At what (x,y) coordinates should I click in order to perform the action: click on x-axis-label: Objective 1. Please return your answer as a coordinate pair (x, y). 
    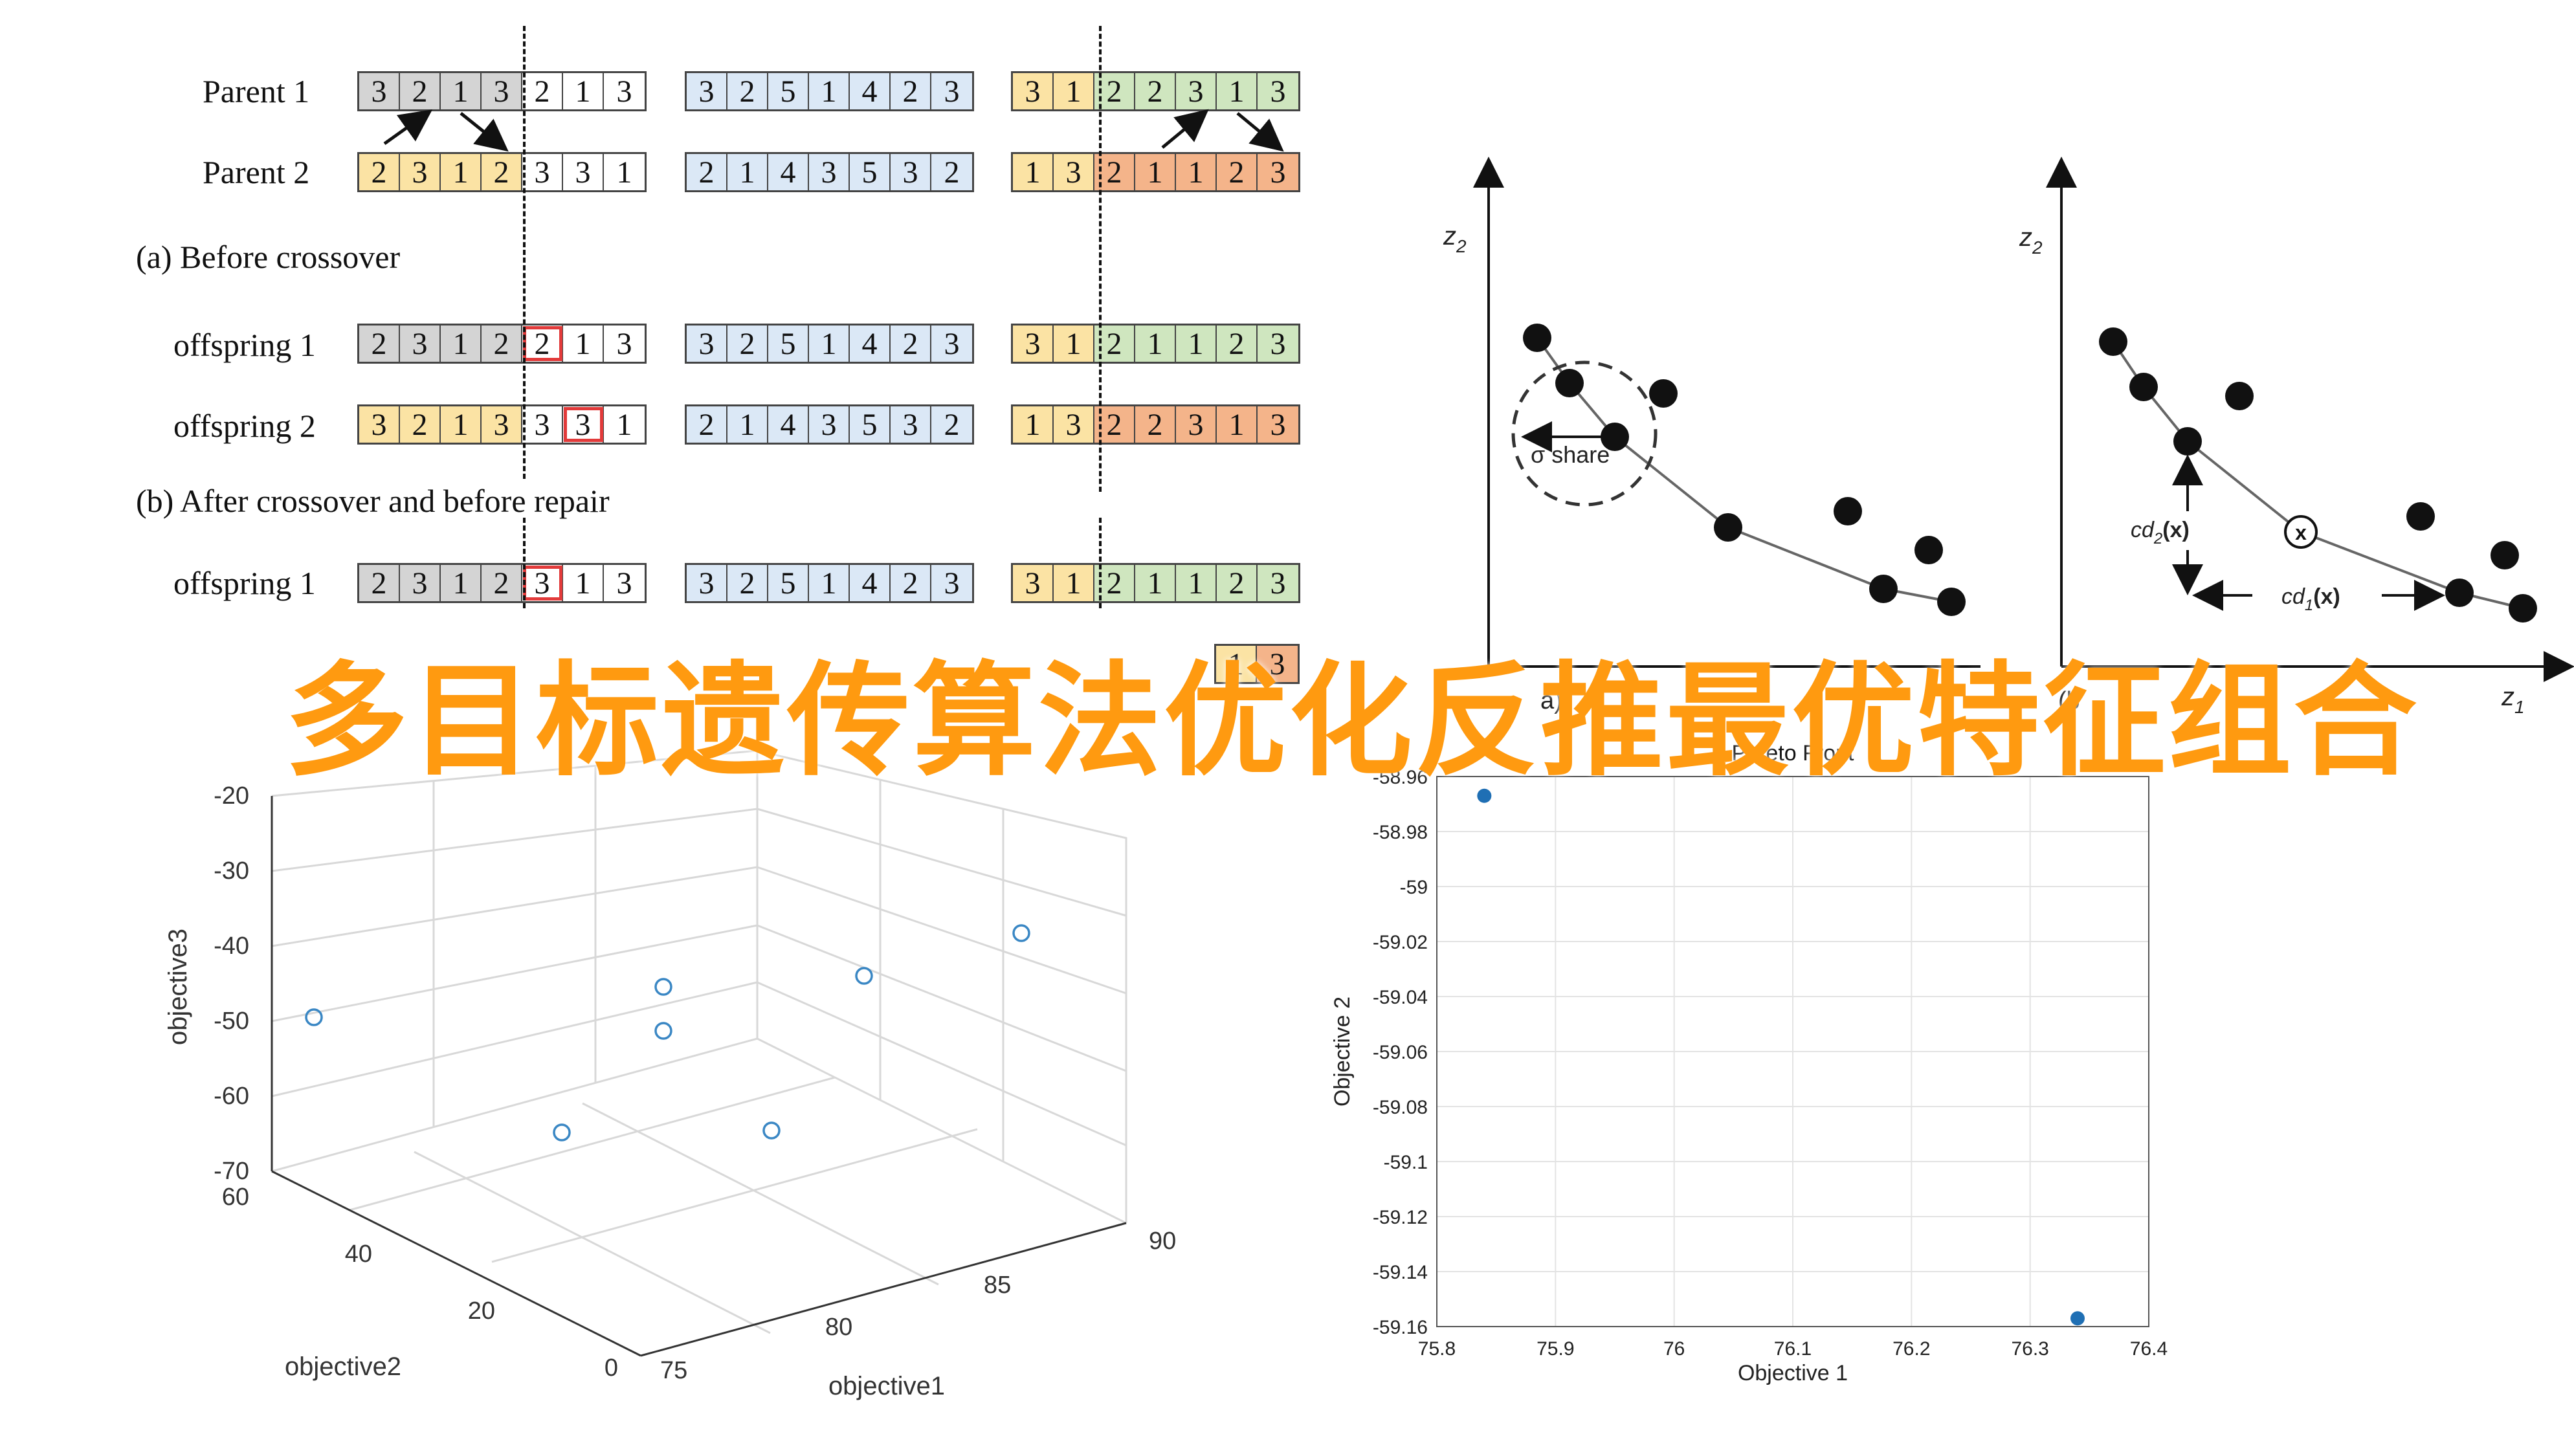
    Looking at the image, I should click on (1793, 1373).